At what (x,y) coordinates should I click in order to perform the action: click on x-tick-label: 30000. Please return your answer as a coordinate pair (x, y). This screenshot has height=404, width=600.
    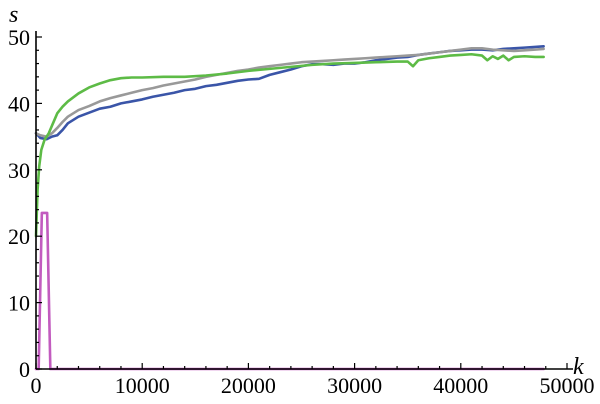
    Looking at the image, I should click on (354, 385).